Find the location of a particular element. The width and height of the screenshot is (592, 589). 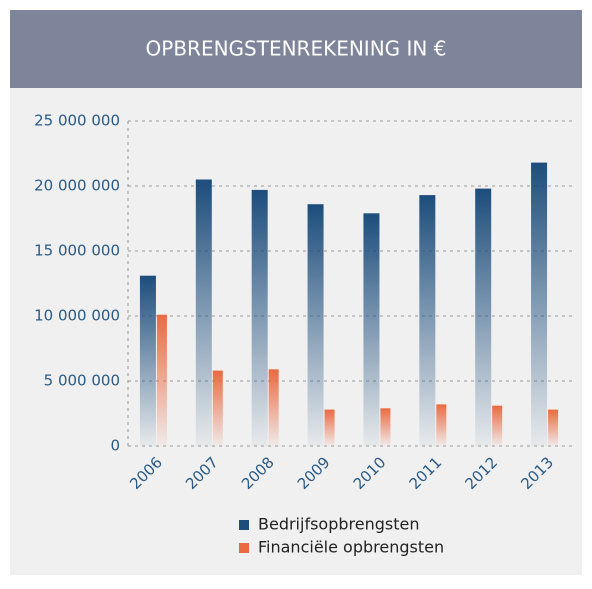

chart-title: OPBRENGSTENREKENING IN € is located at coordinates (296, 49).